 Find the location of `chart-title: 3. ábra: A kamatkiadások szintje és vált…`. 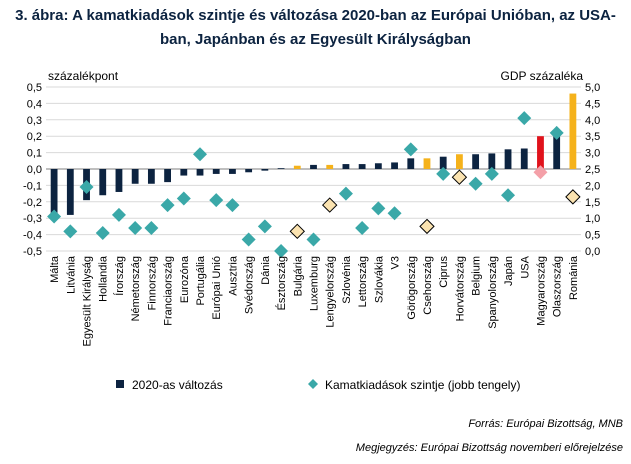

chart-title: 3. ábra: A kamatkiadások szintje és vált… is located at coordinates (315, 27).